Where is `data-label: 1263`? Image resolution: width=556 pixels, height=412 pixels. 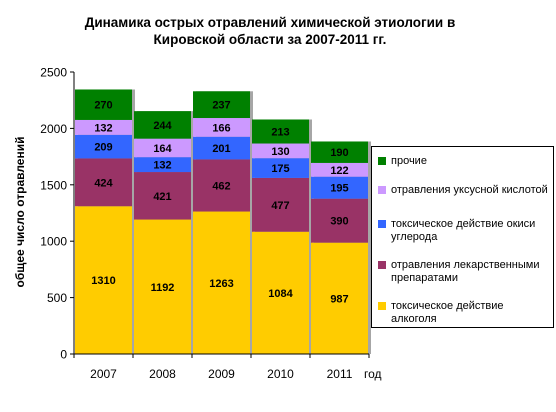 data-label: 1263 is located at coordinates (221, 284).